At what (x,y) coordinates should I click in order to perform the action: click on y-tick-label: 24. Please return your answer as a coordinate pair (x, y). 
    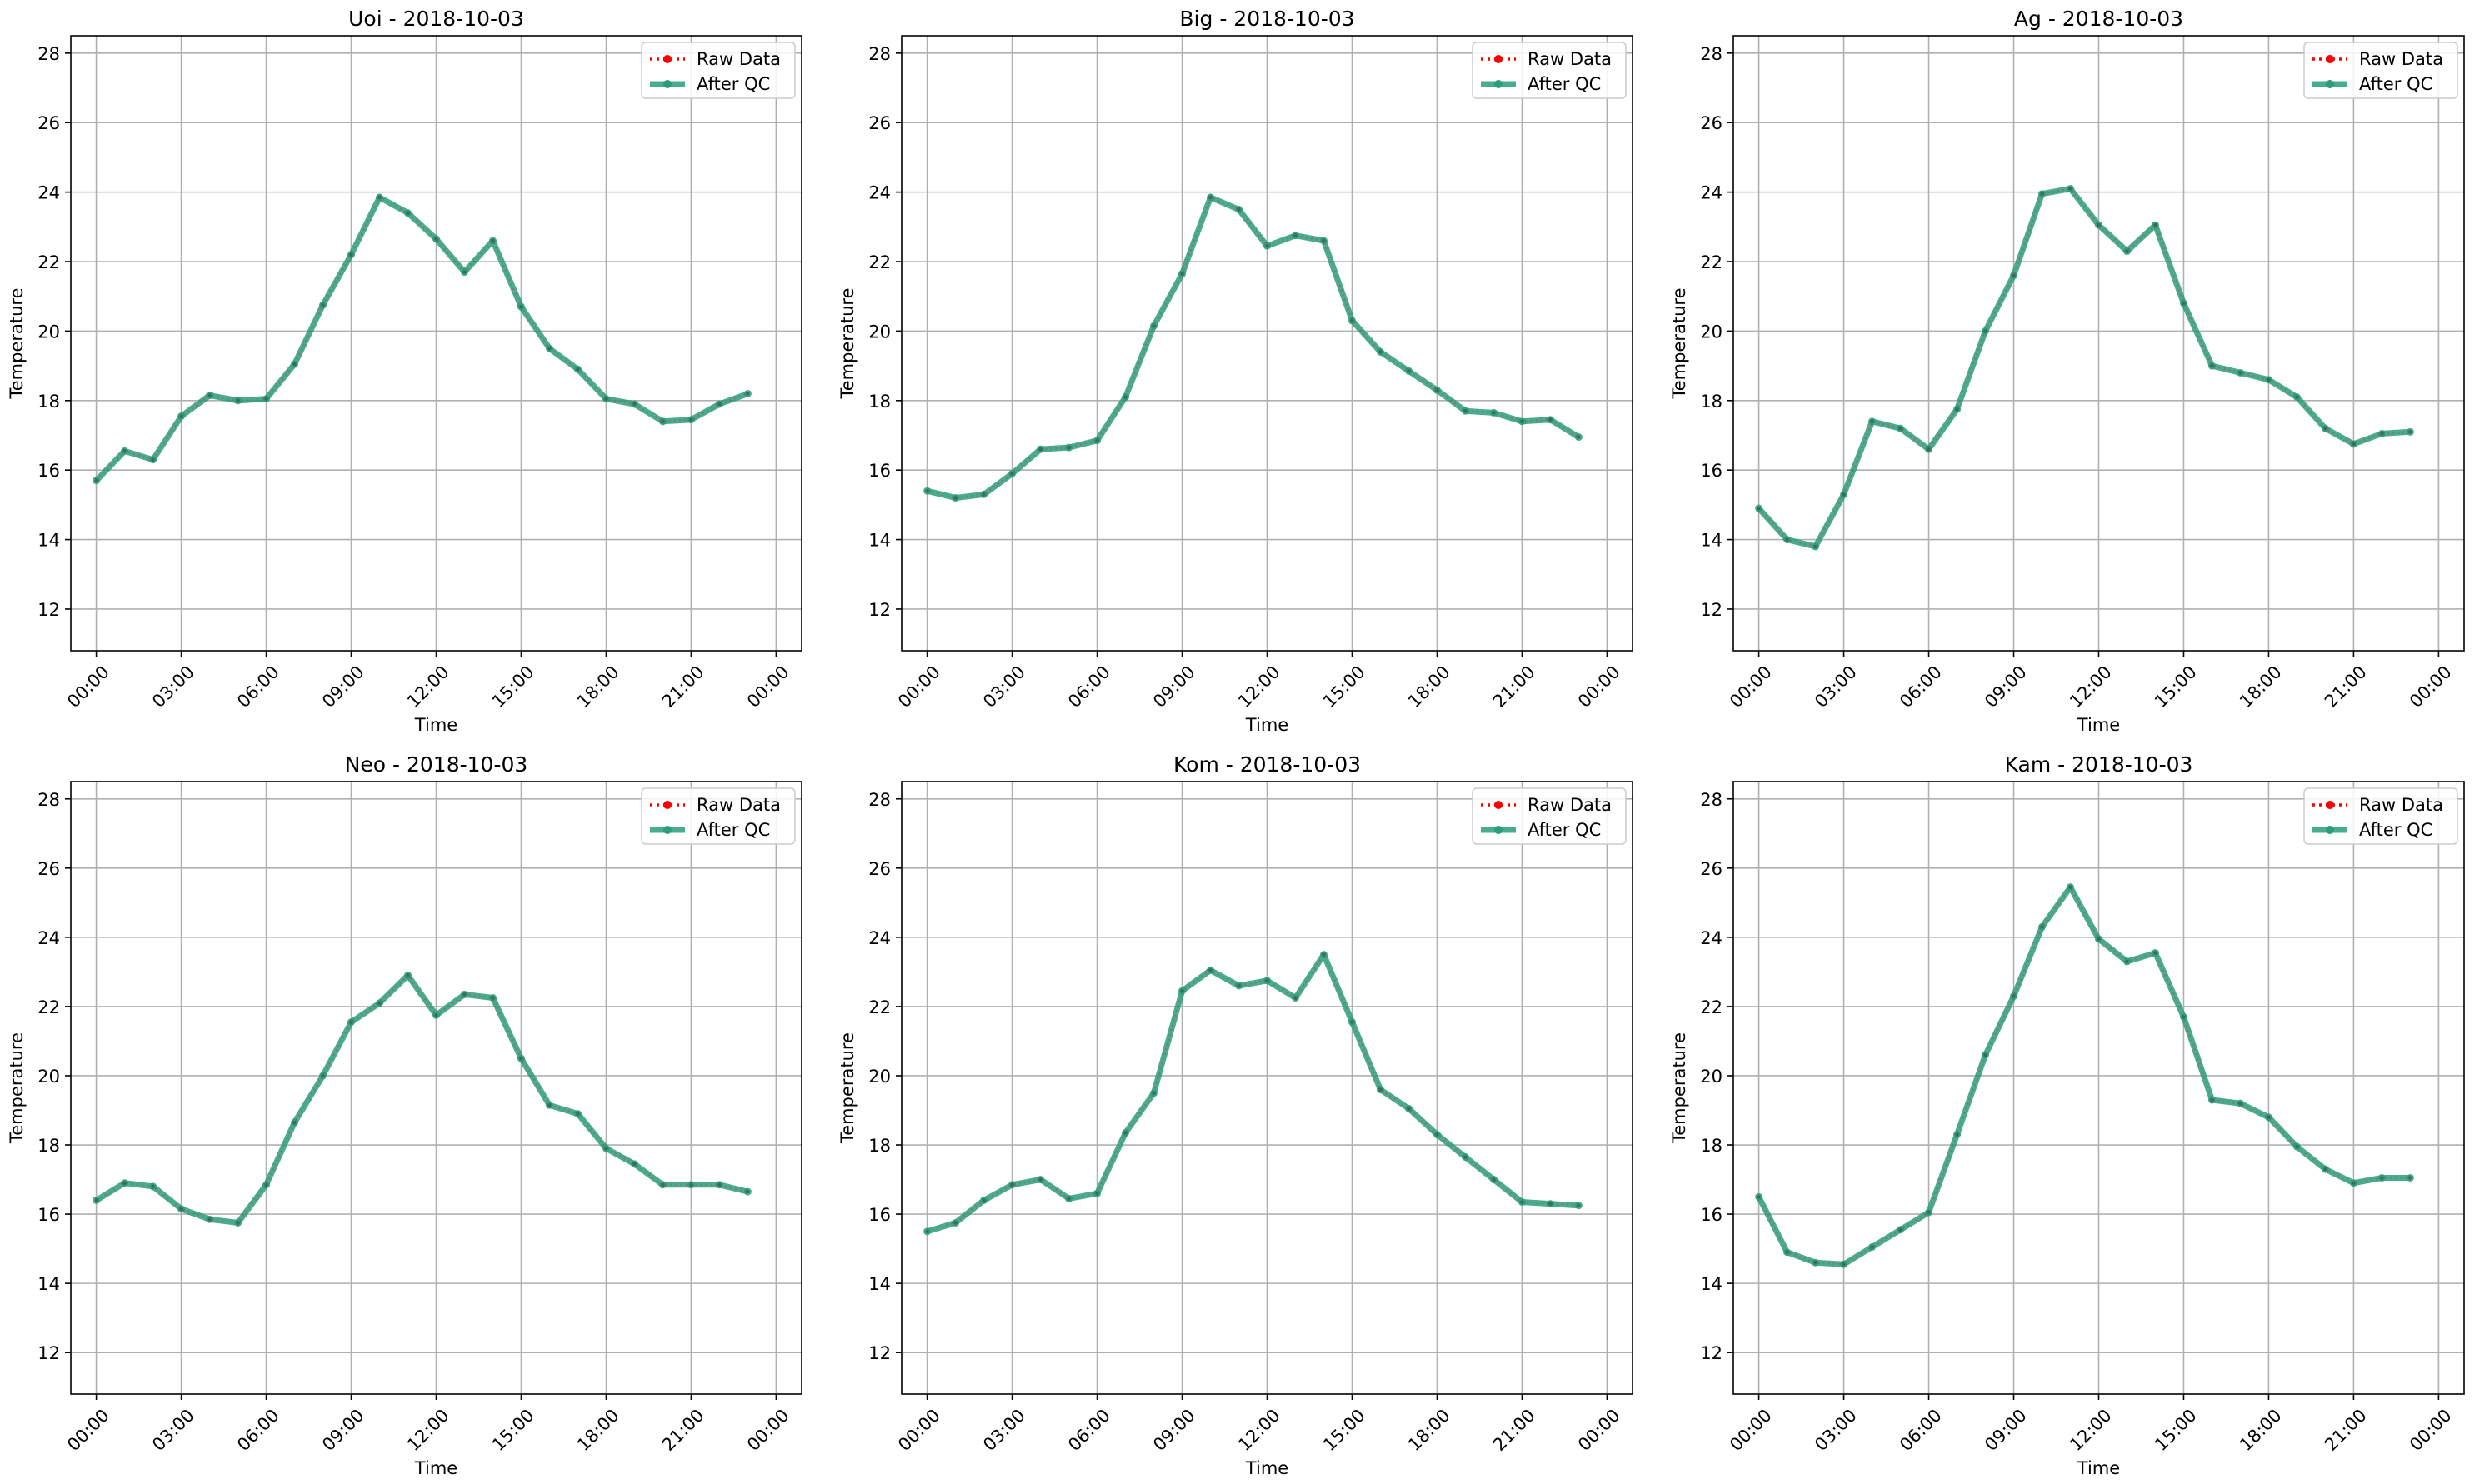
    Looking at the image, I should click on (49, 938).